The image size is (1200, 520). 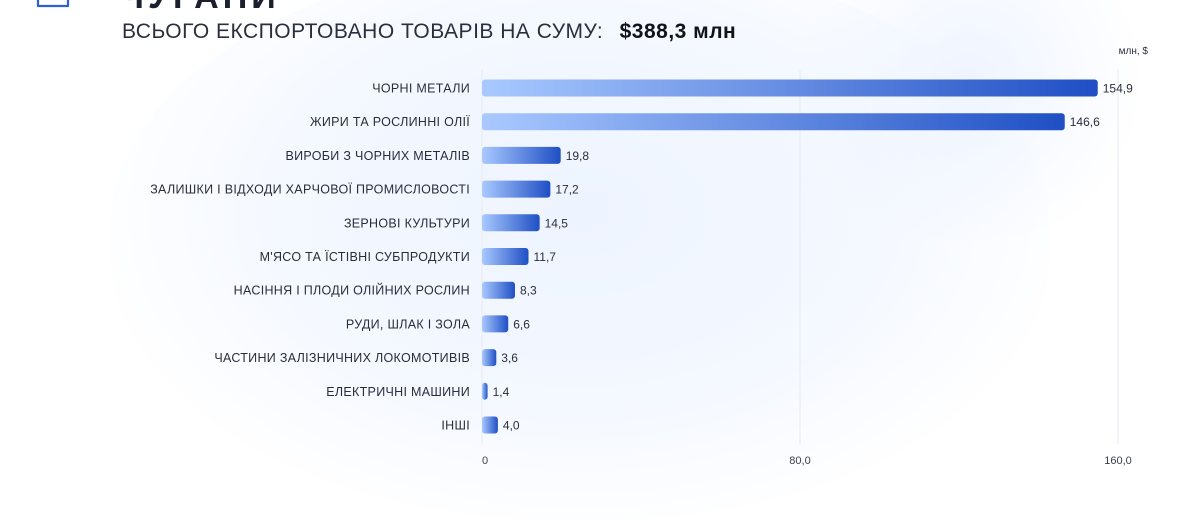 I want to click on category-label: РУДИ, ШЛАК І ЗОЛА, so click(x=408, y=324).